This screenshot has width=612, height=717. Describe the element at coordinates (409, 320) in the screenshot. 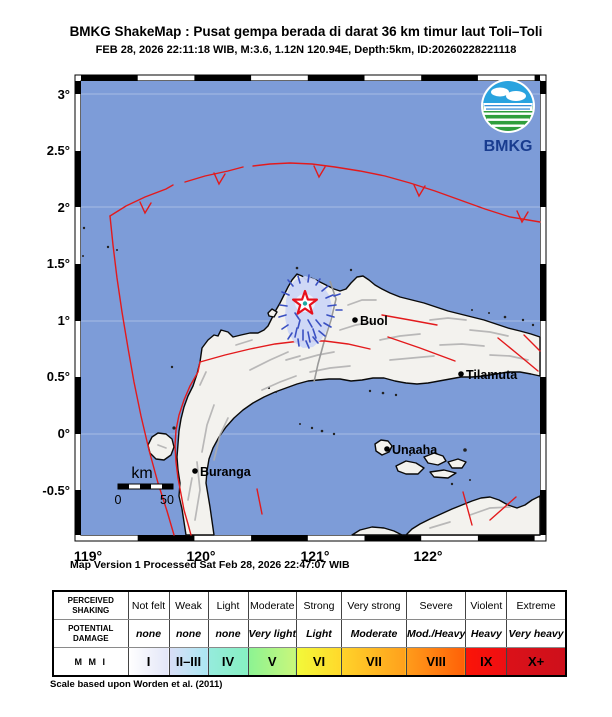

I see `fault-buol` at that location.